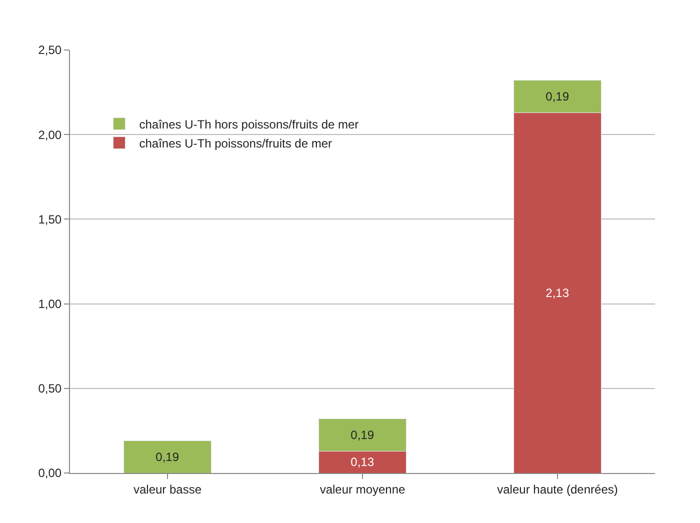 The height and width of the screenshot is (523, 700). I want to click on x-tick-label: valeur haute (denrées), so click(557, 489).